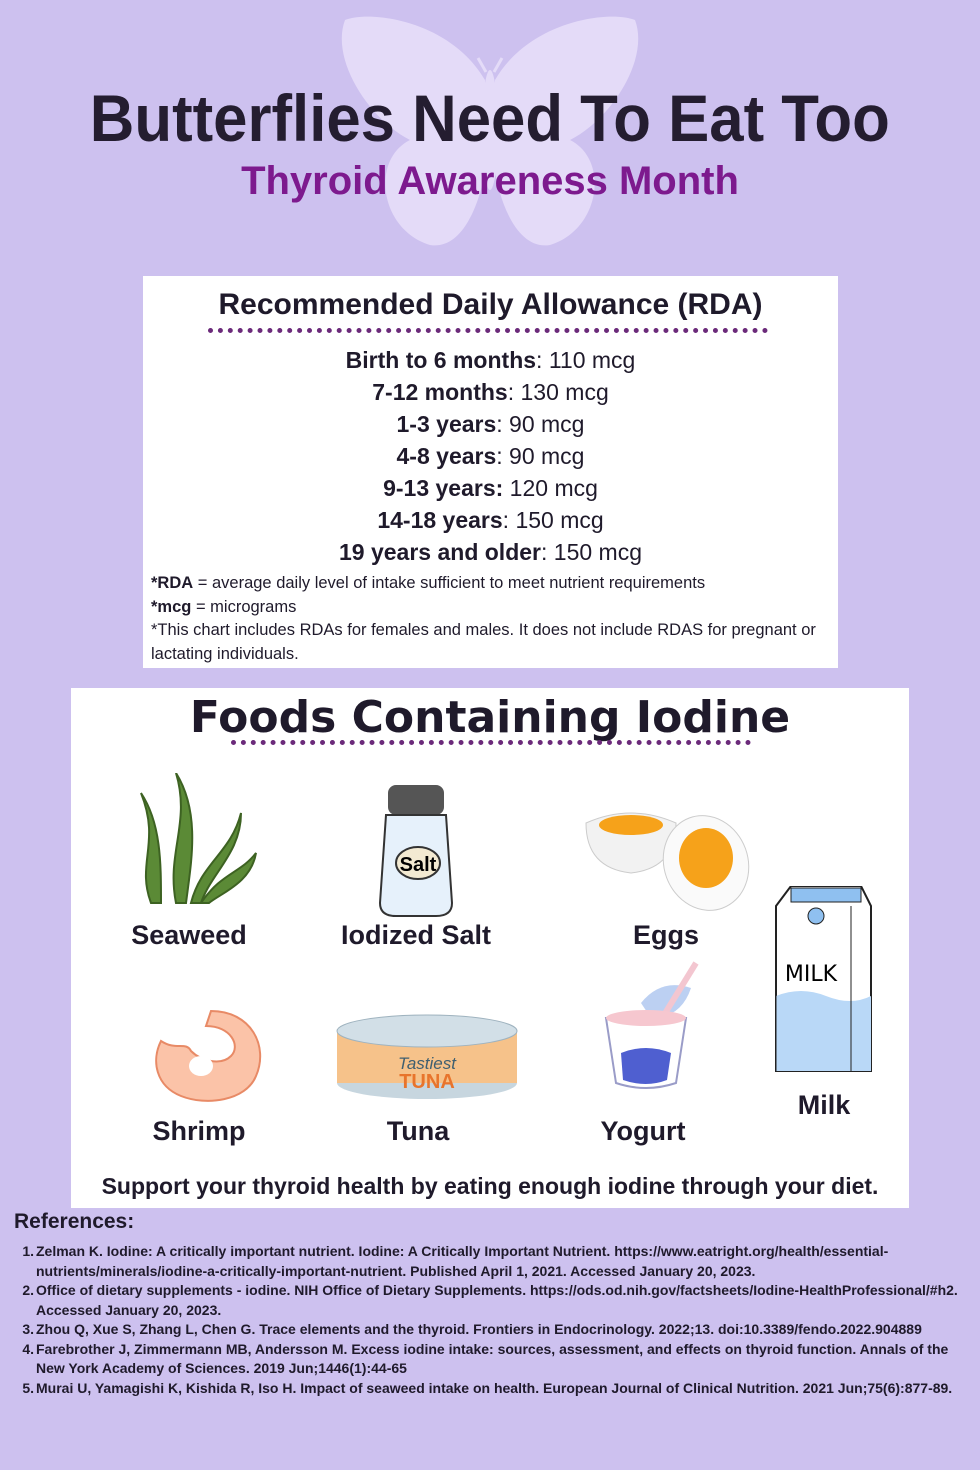  I want to click on reference-number: 5., so click(28, 1387).